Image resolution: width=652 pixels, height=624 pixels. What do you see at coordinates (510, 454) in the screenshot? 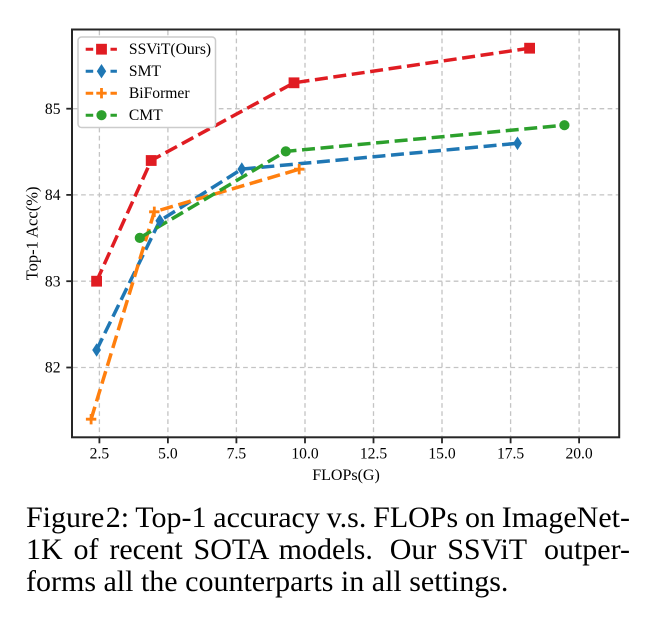
I see `svg-text: 17.5` at bounding box center [510, 454].